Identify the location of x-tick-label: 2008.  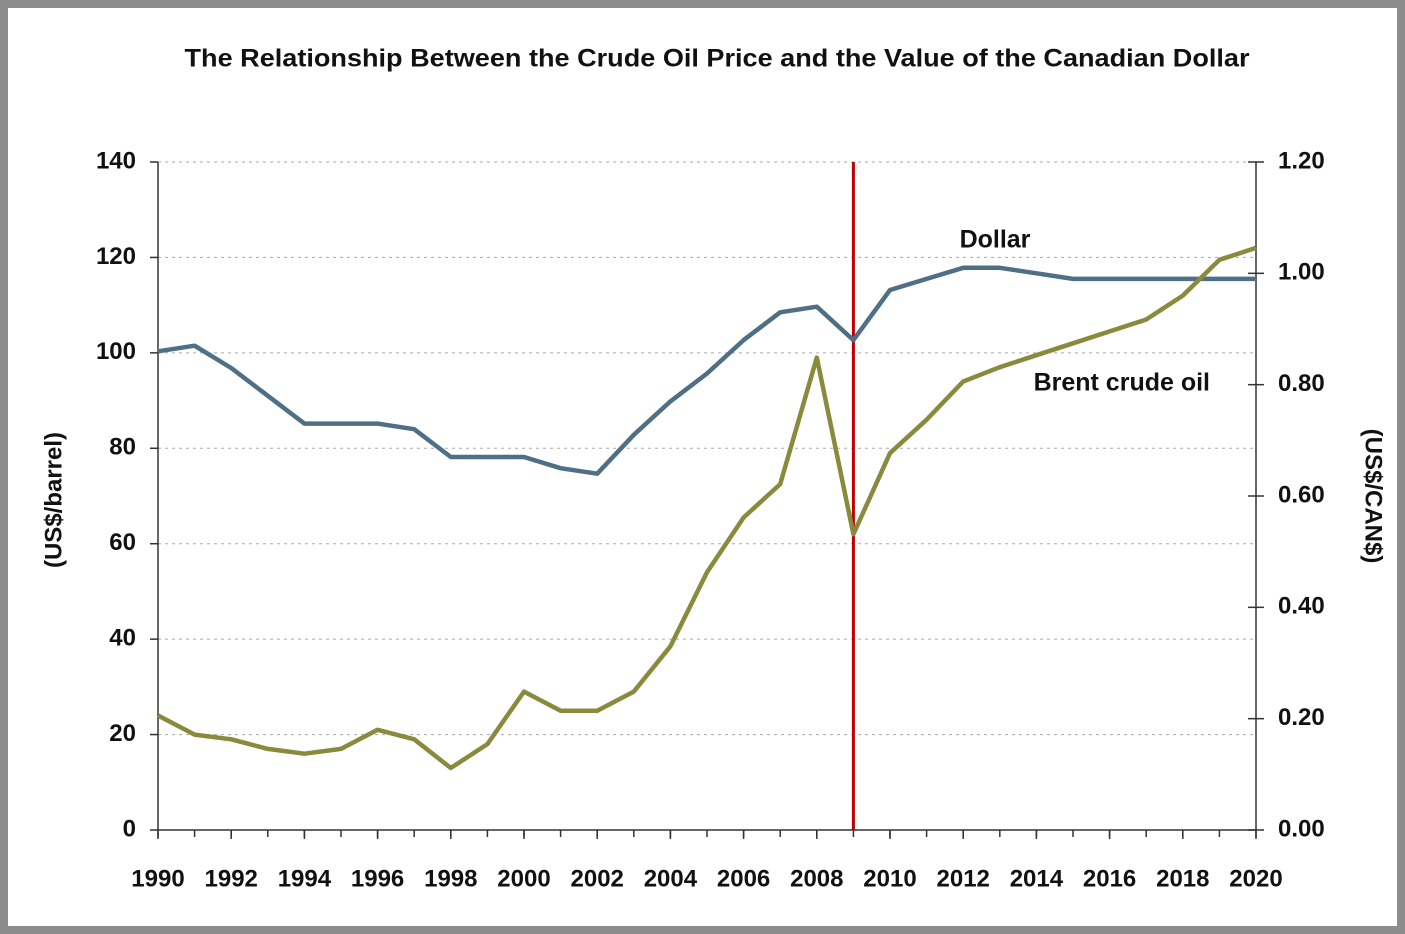
(816, 878).